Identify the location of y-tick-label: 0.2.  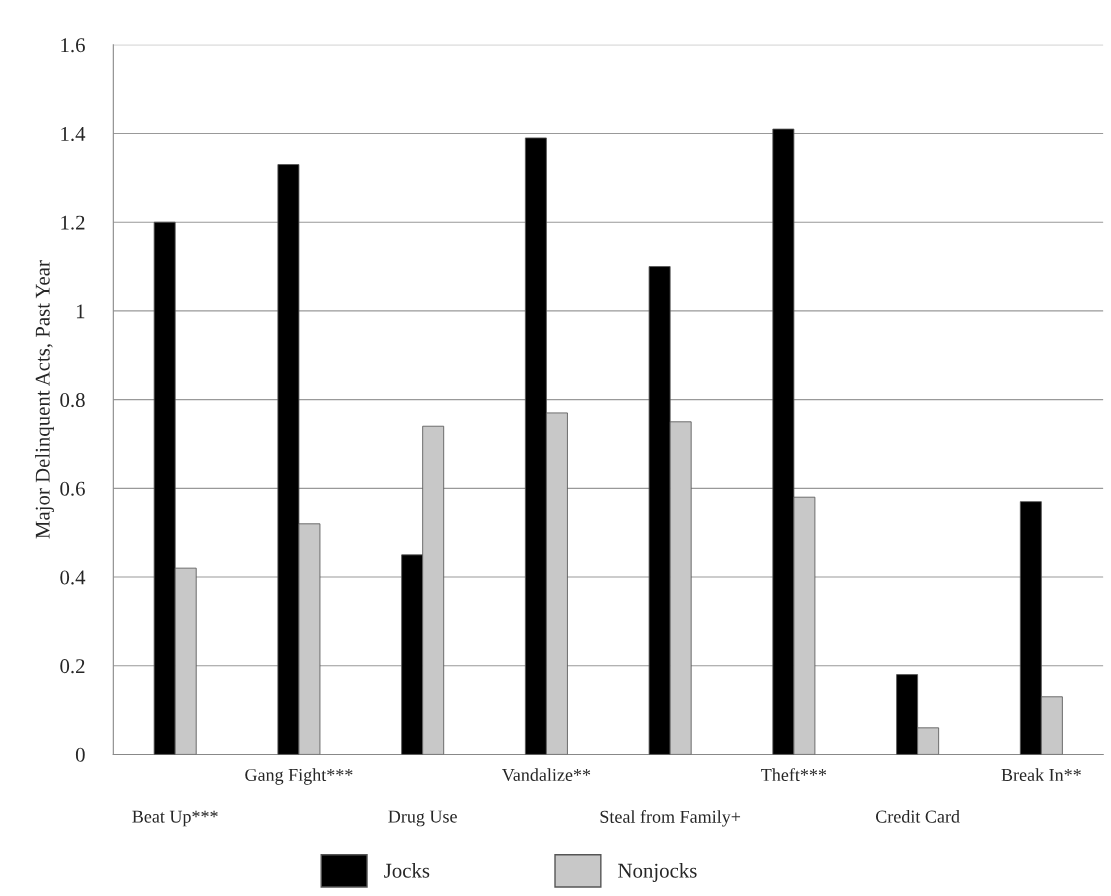
(72, 666).